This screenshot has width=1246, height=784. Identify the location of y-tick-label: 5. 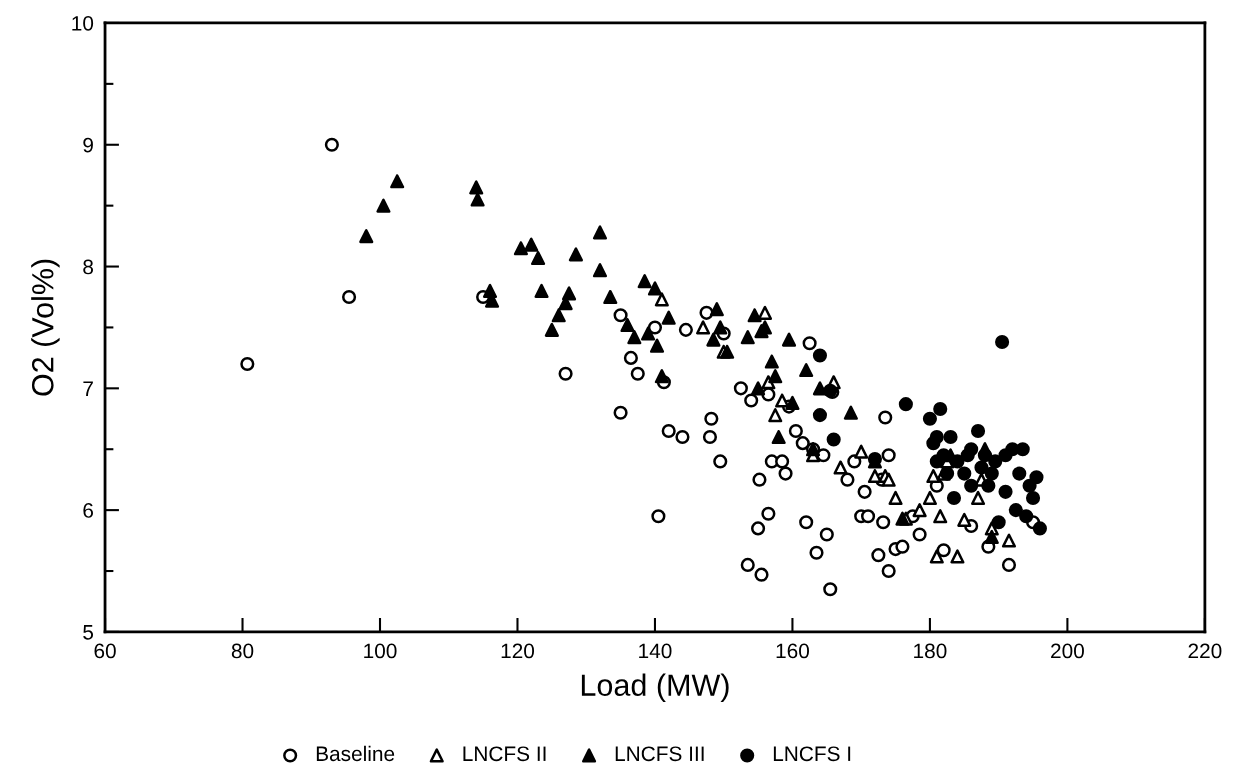
(88, 632).